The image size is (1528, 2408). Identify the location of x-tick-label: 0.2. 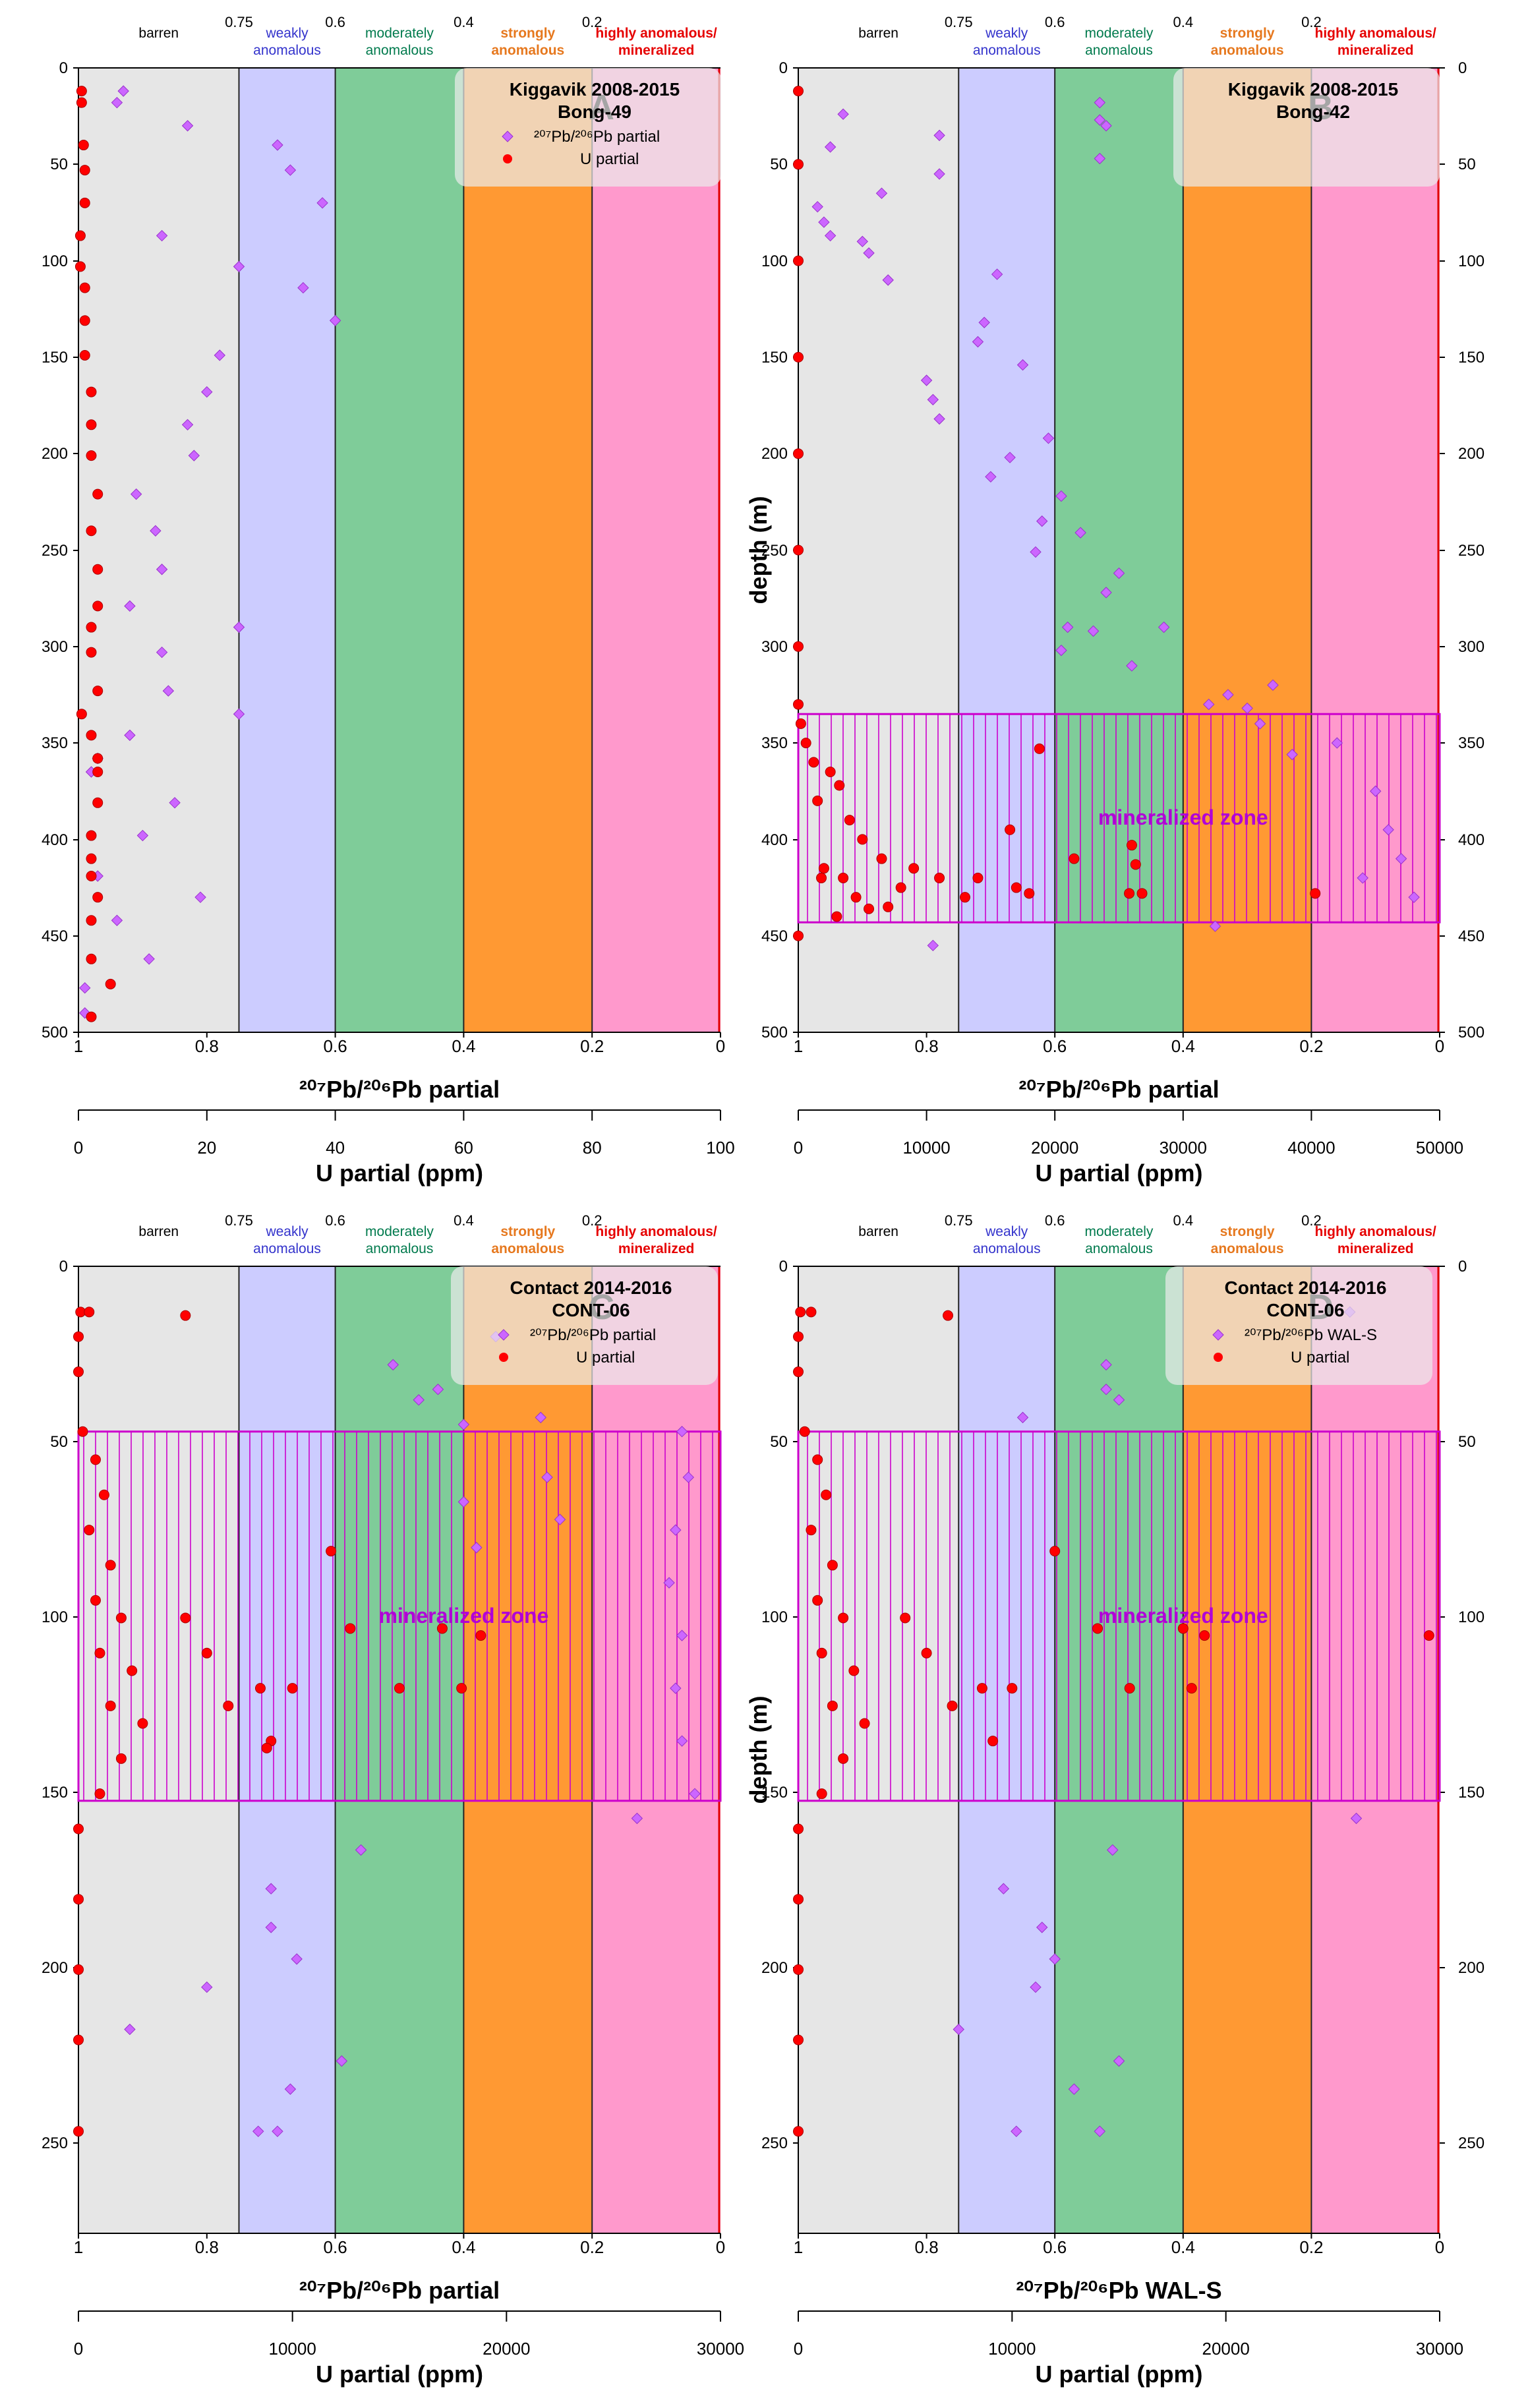
(592, 1046).